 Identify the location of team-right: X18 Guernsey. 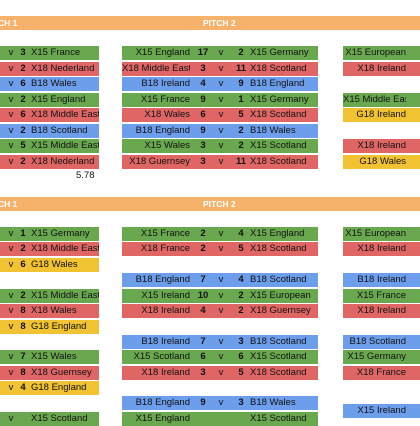
(280, 310).